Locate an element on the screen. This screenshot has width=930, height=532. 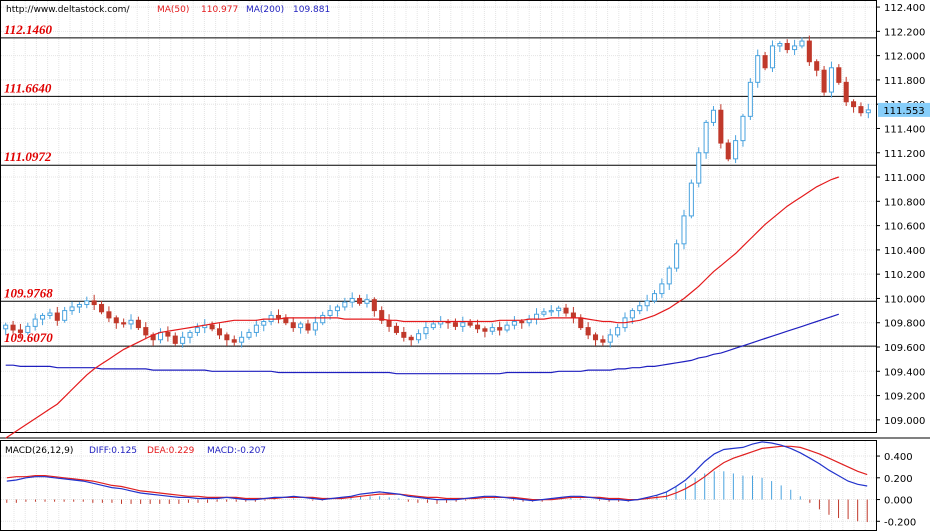
source-url: http://www.deltastock.com/ is located at coordinates (68, 10).